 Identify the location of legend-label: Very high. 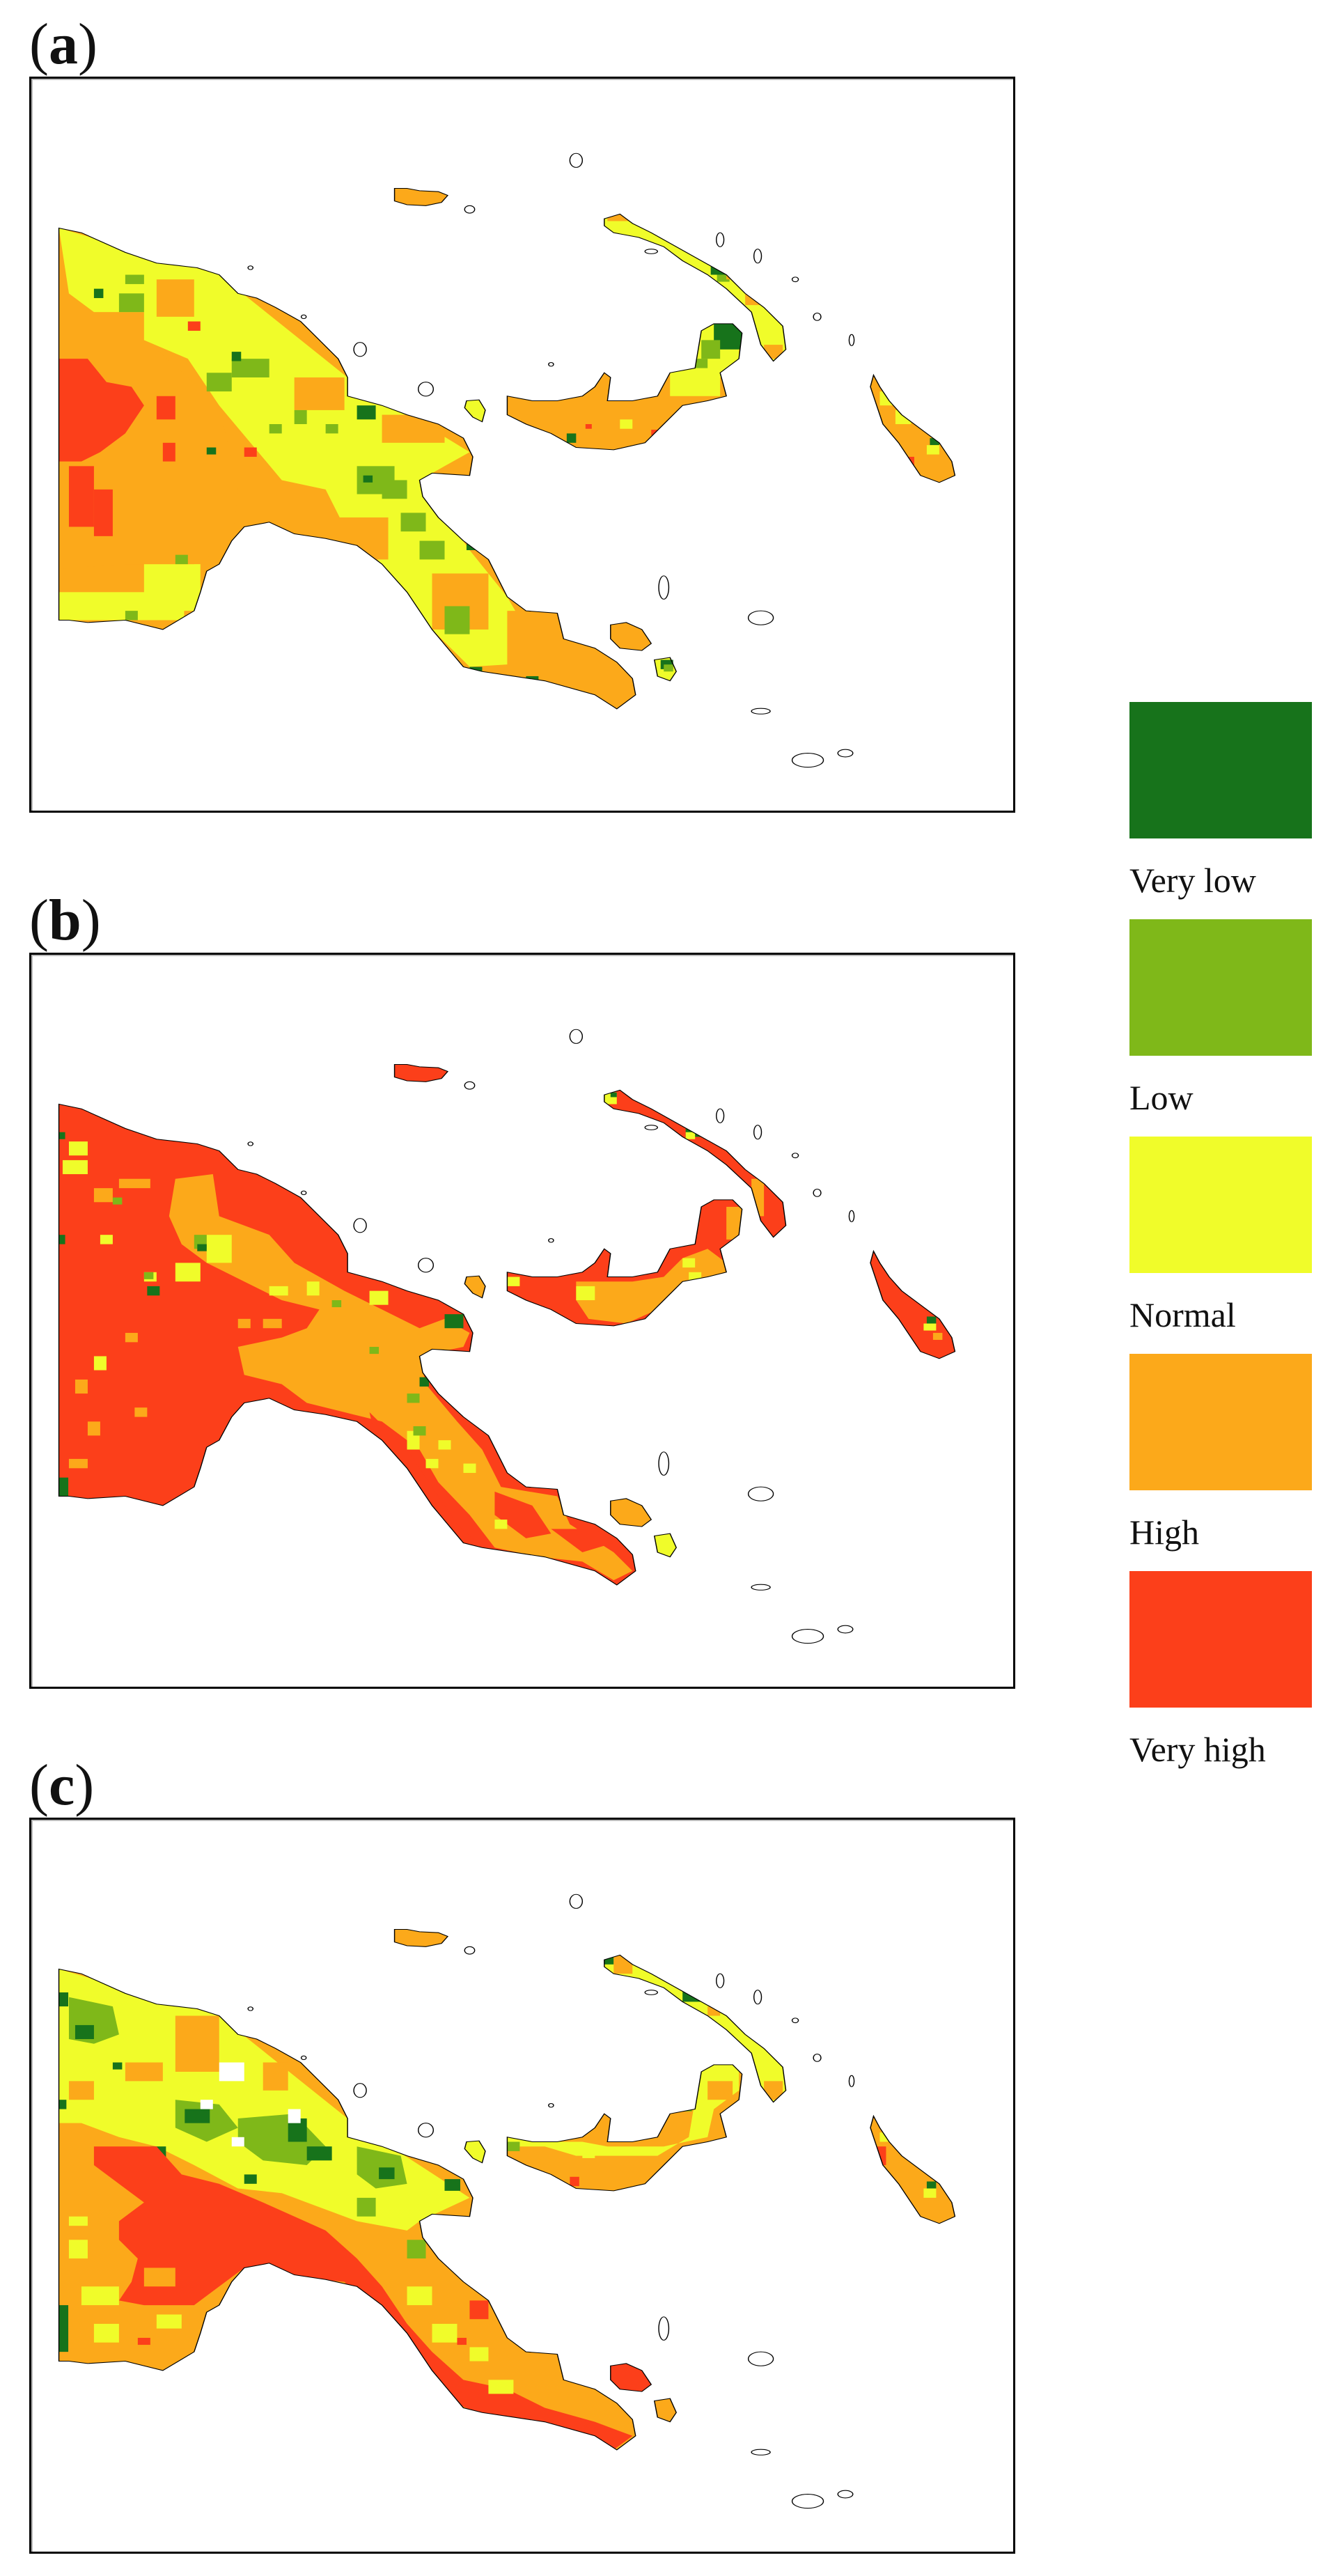
(1197, 1750).